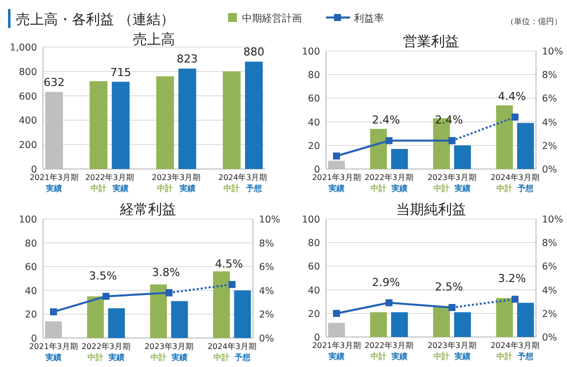  Describe the element at coordinates (54, 82) in the screenshot. I see `data-label: 632` at that location.